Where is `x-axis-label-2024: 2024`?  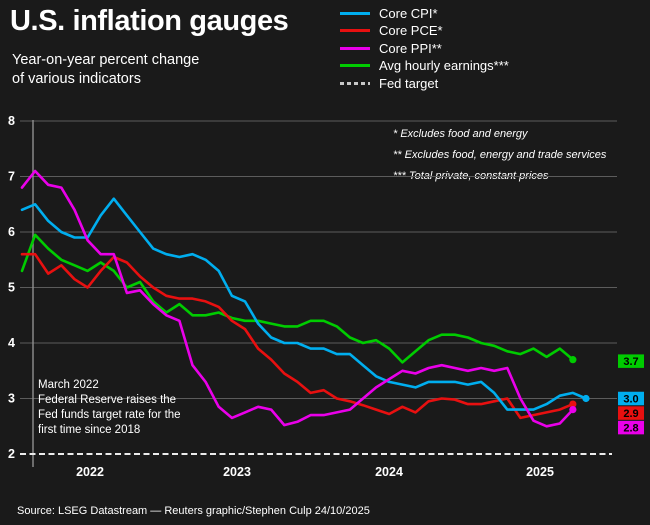 x-axis-label-2024: 2024 is located at coordinates (389, 472).